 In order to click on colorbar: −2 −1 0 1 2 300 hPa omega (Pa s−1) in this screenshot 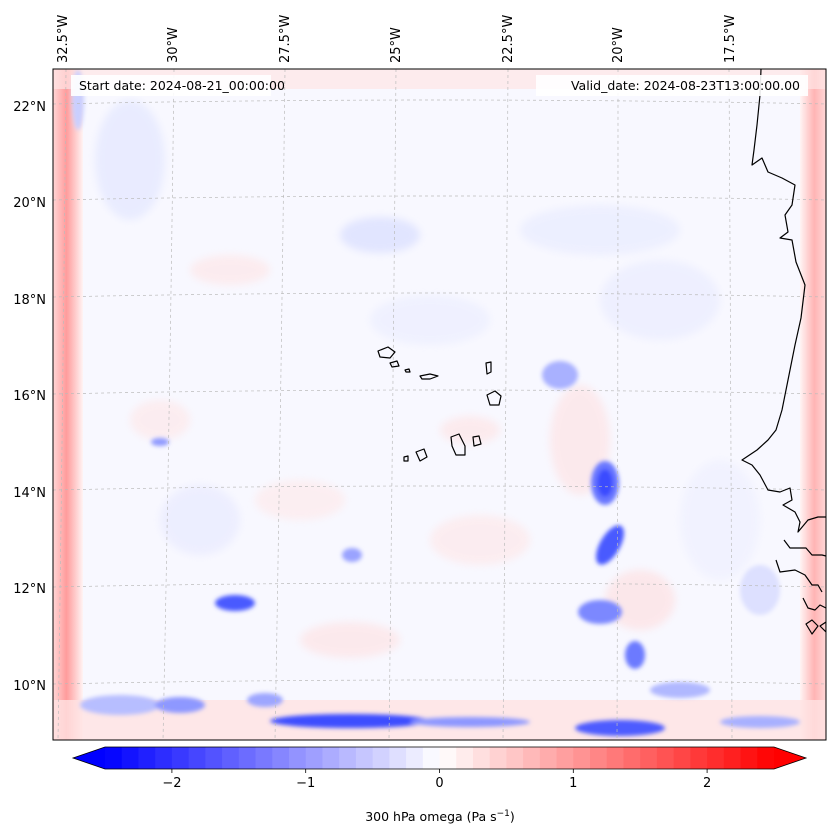, I will do `click(439, 785)`.